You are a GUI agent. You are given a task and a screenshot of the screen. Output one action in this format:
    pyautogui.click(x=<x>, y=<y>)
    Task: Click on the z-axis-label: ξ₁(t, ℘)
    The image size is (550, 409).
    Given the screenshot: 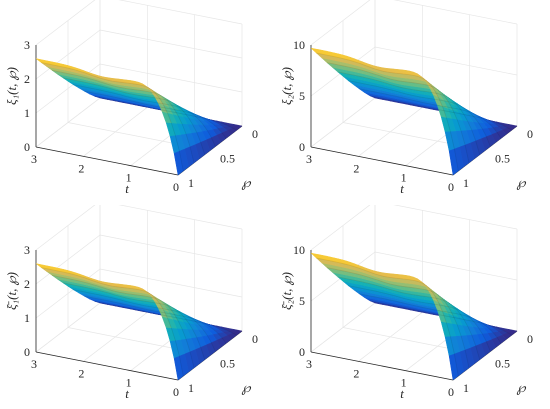 What is the action you would take?
    pyautogui.click(x=11, y=86)
    